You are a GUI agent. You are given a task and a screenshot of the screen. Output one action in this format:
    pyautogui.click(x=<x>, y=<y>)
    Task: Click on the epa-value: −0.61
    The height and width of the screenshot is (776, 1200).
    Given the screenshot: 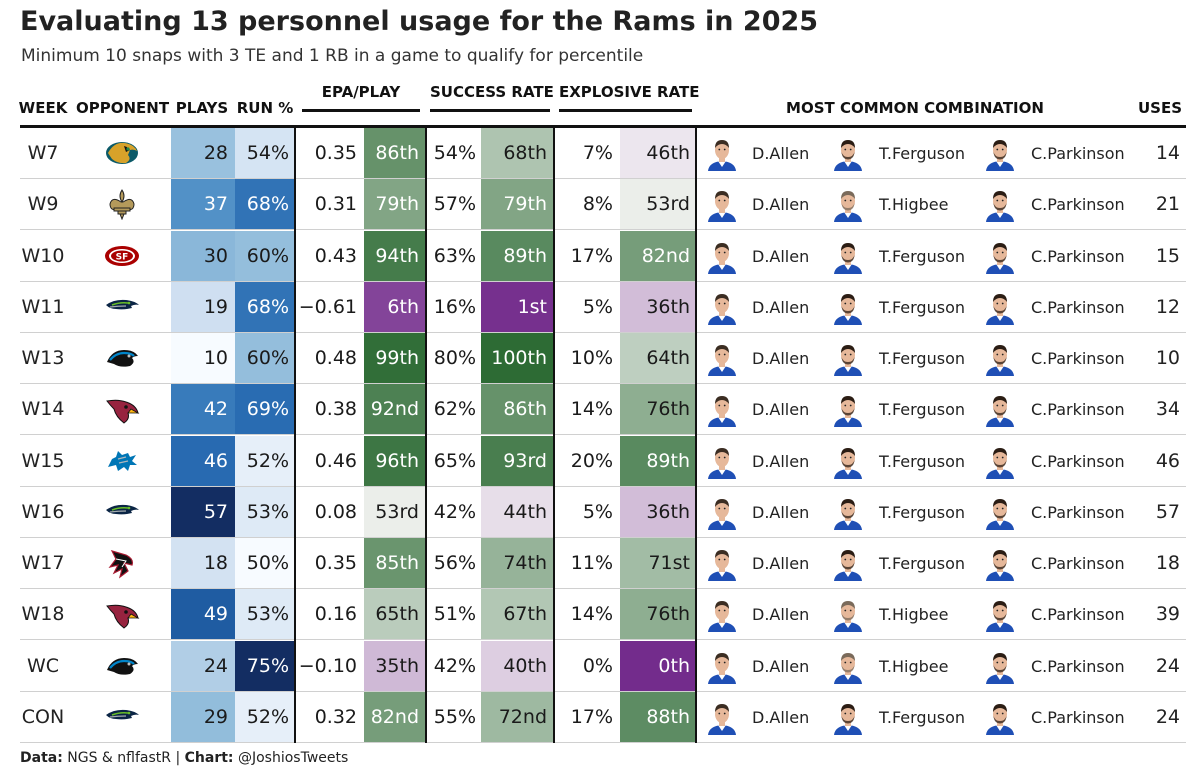 What is the action you would take?
    pyautogui.click(x=327, y=306)
    